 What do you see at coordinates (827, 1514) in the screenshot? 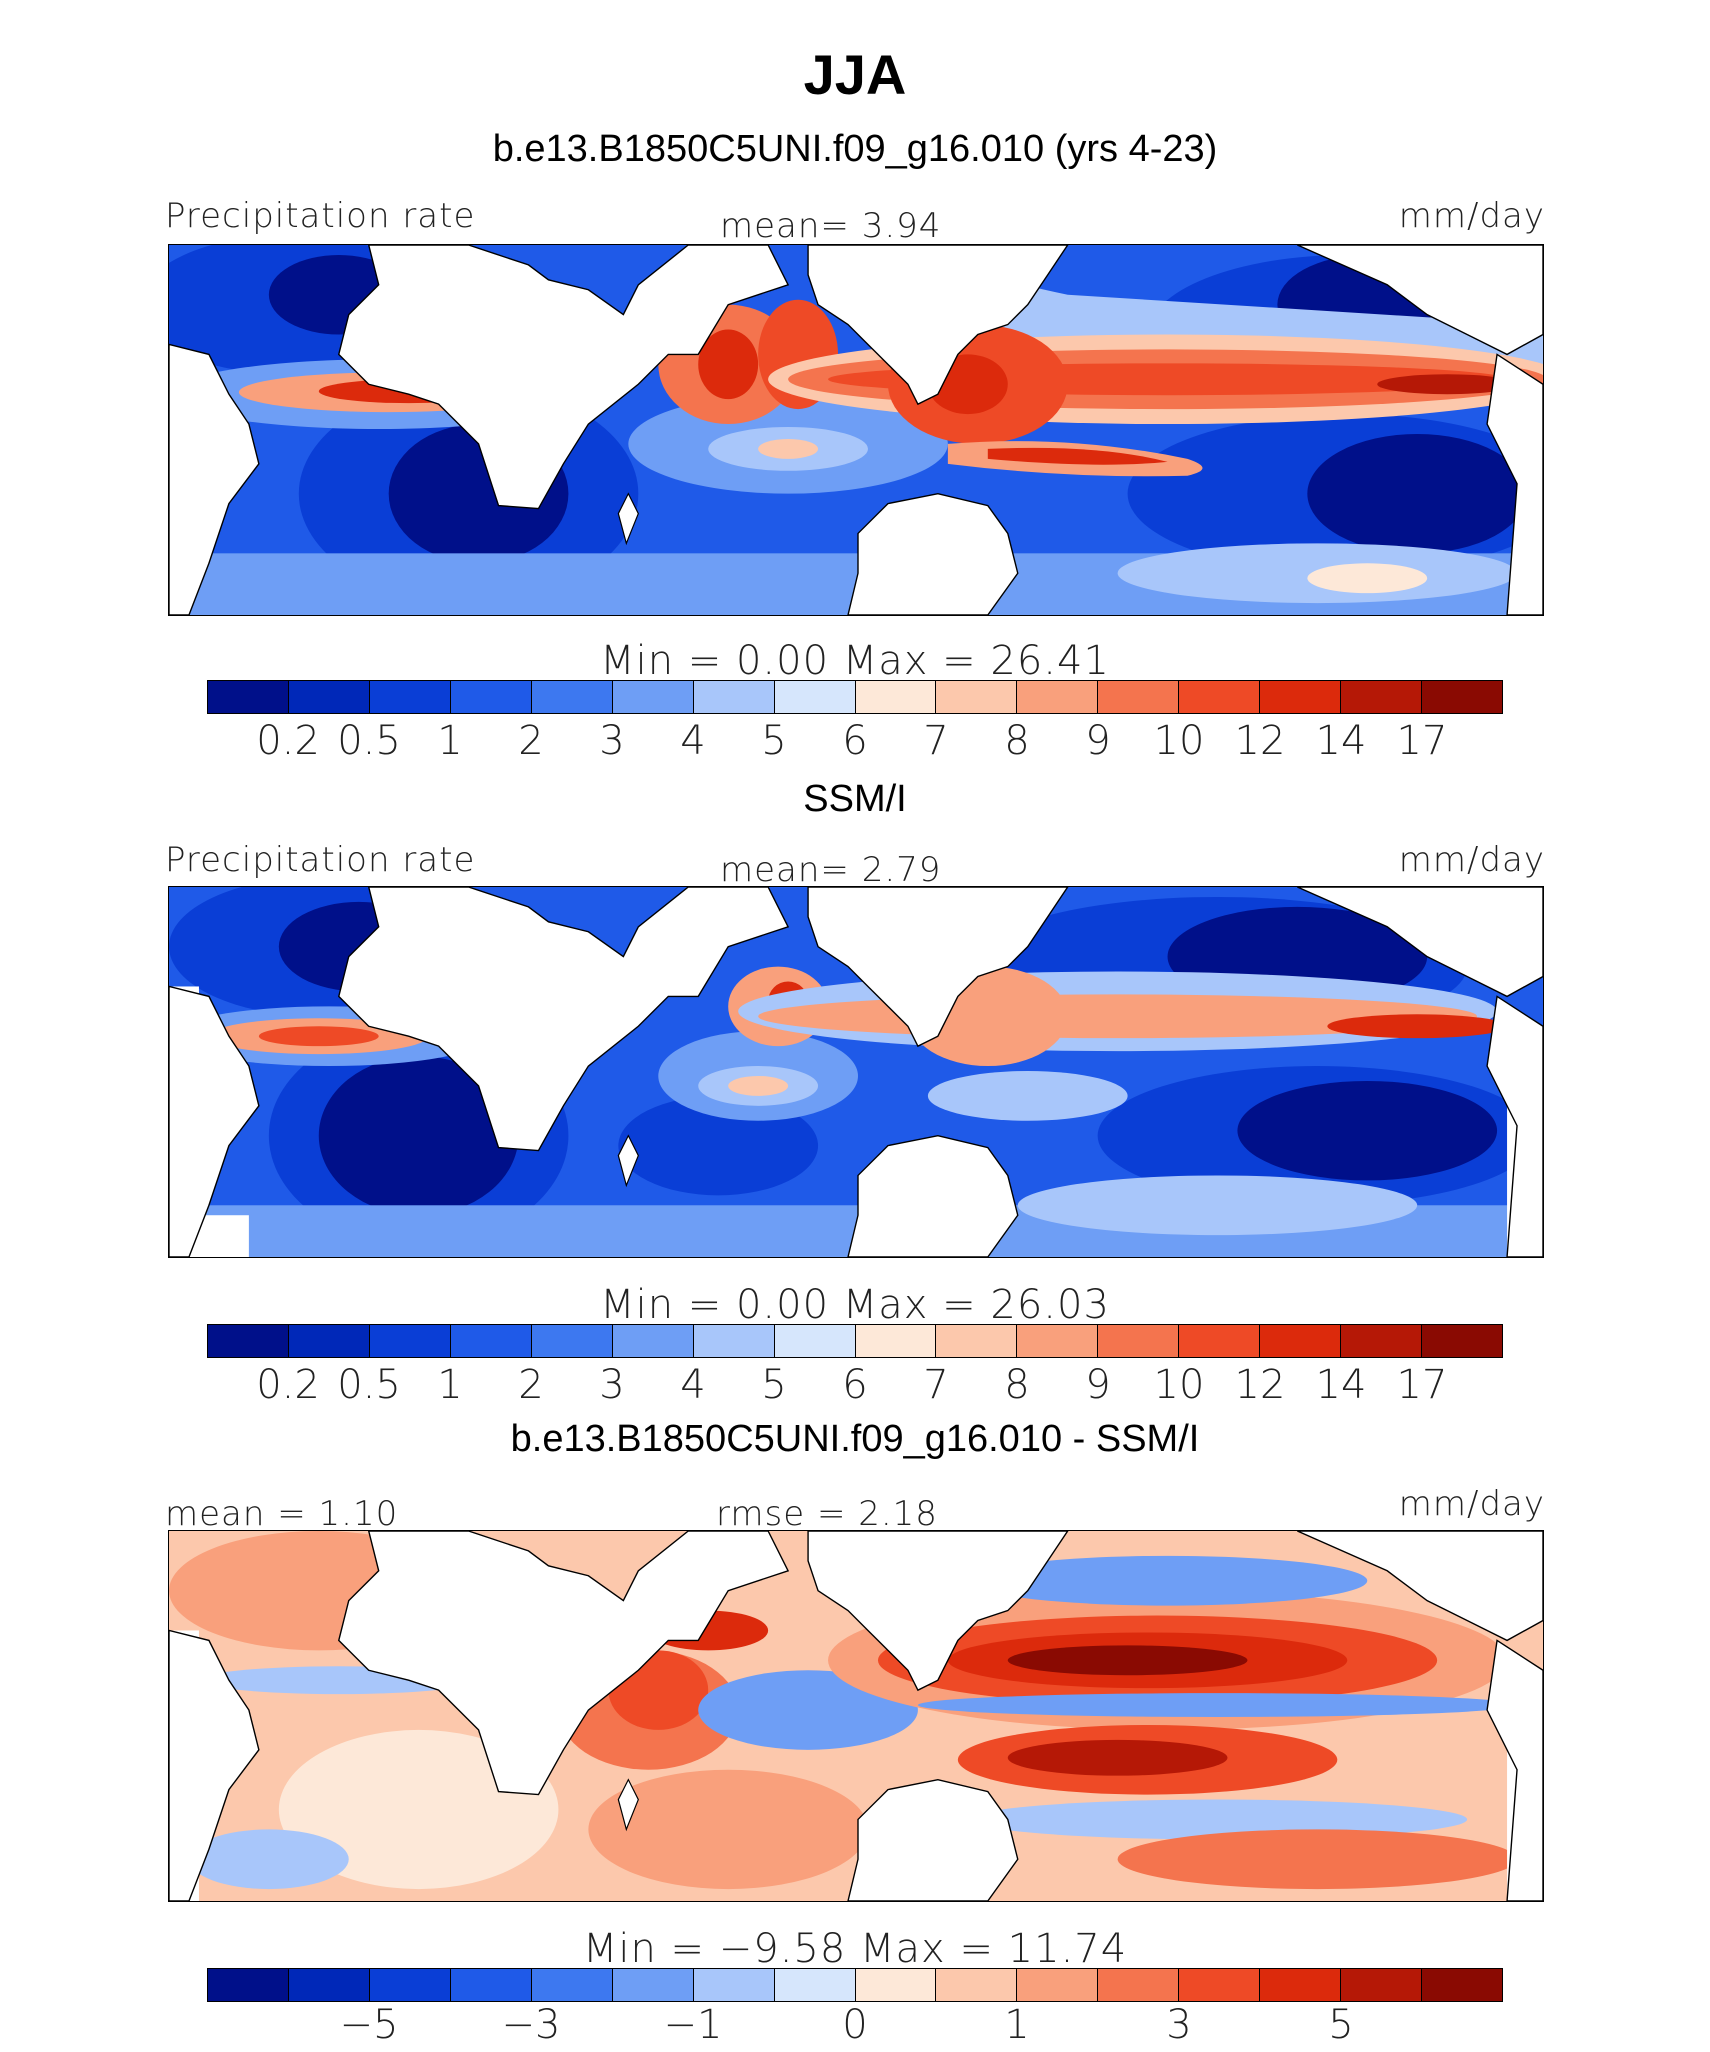
I see `panel-3-rmse-label: rmse = 2.18` at bounding box center [827, 1514].